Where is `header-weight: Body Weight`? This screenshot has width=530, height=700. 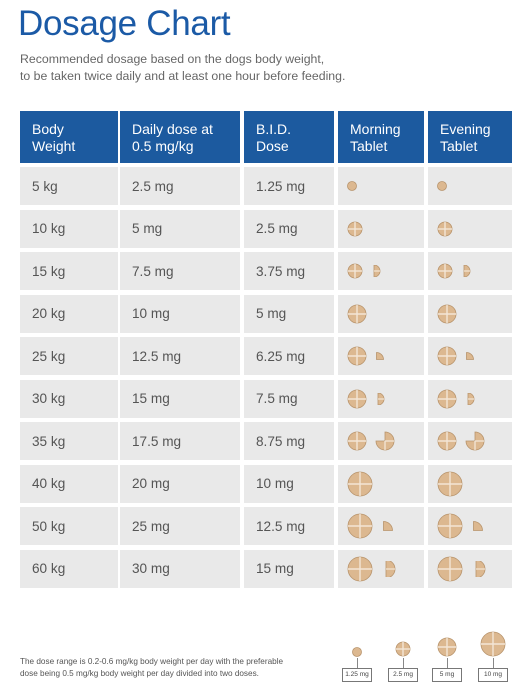 header-weight: Body Weight is located at coordinates (69, 137).